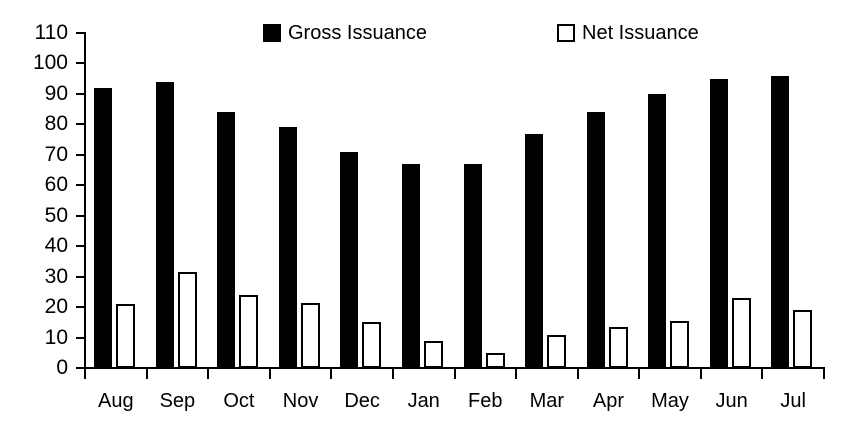 This screenshot has width=852, height=430. Describe the element at coordinates (62, 367) in the screenshot. I see `y-axis-label-0: 0` at that location.